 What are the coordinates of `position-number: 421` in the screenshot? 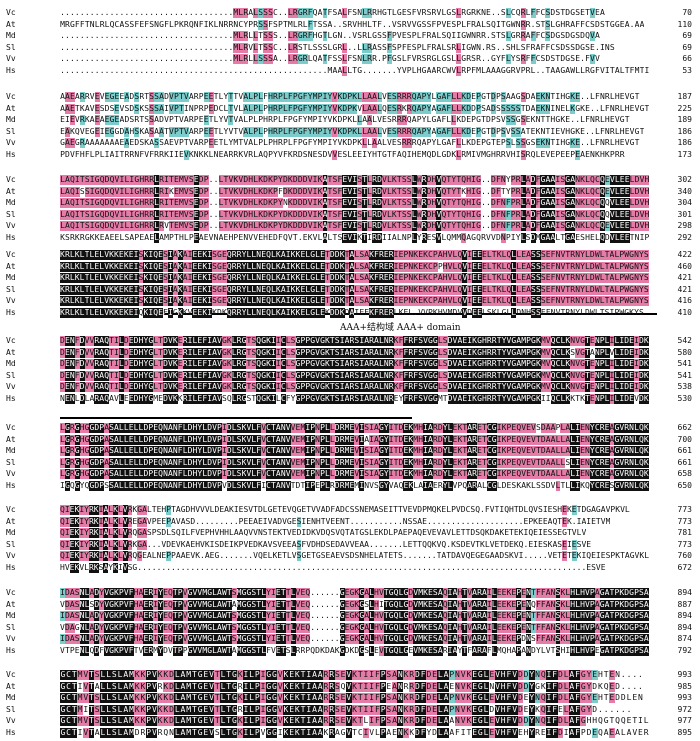 It's located at (684, 289).